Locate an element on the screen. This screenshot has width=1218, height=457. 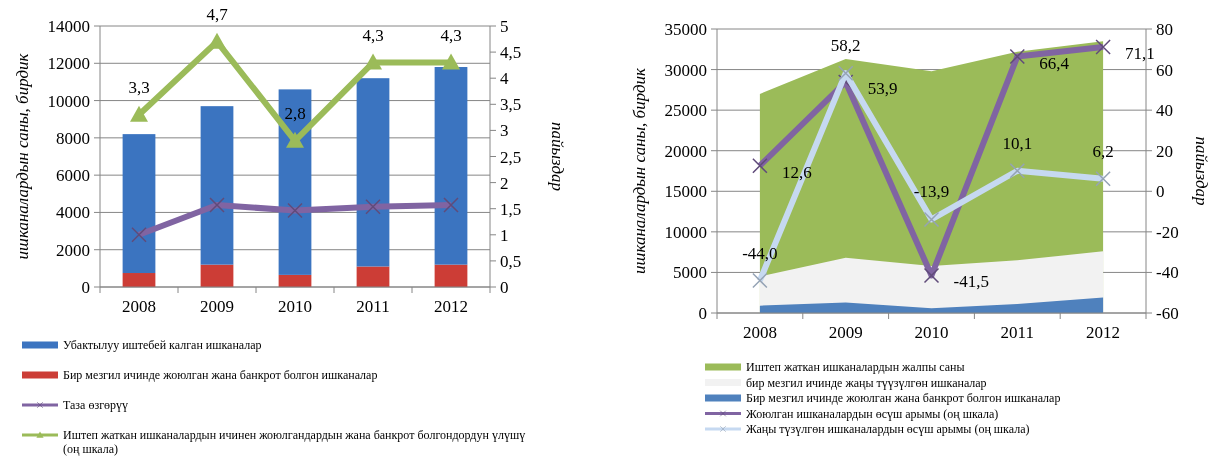
y-tick-label: 2000 is located at coordinates (73, 250).